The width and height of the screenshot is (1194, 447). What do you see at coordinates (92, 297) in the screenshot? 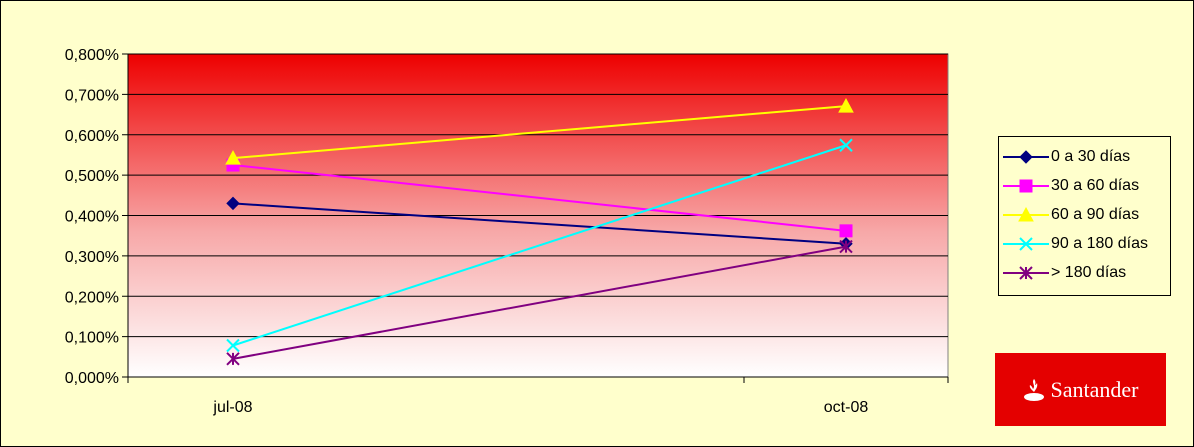
I see `y-tick-label: 0,200%` at bounding box center [92, 297].